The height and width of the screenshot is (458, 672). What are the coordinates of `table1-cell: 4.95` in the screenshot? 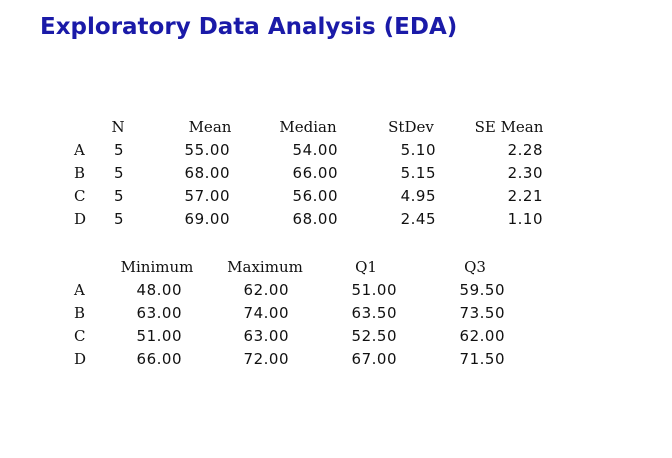 It's located at (418, 196).